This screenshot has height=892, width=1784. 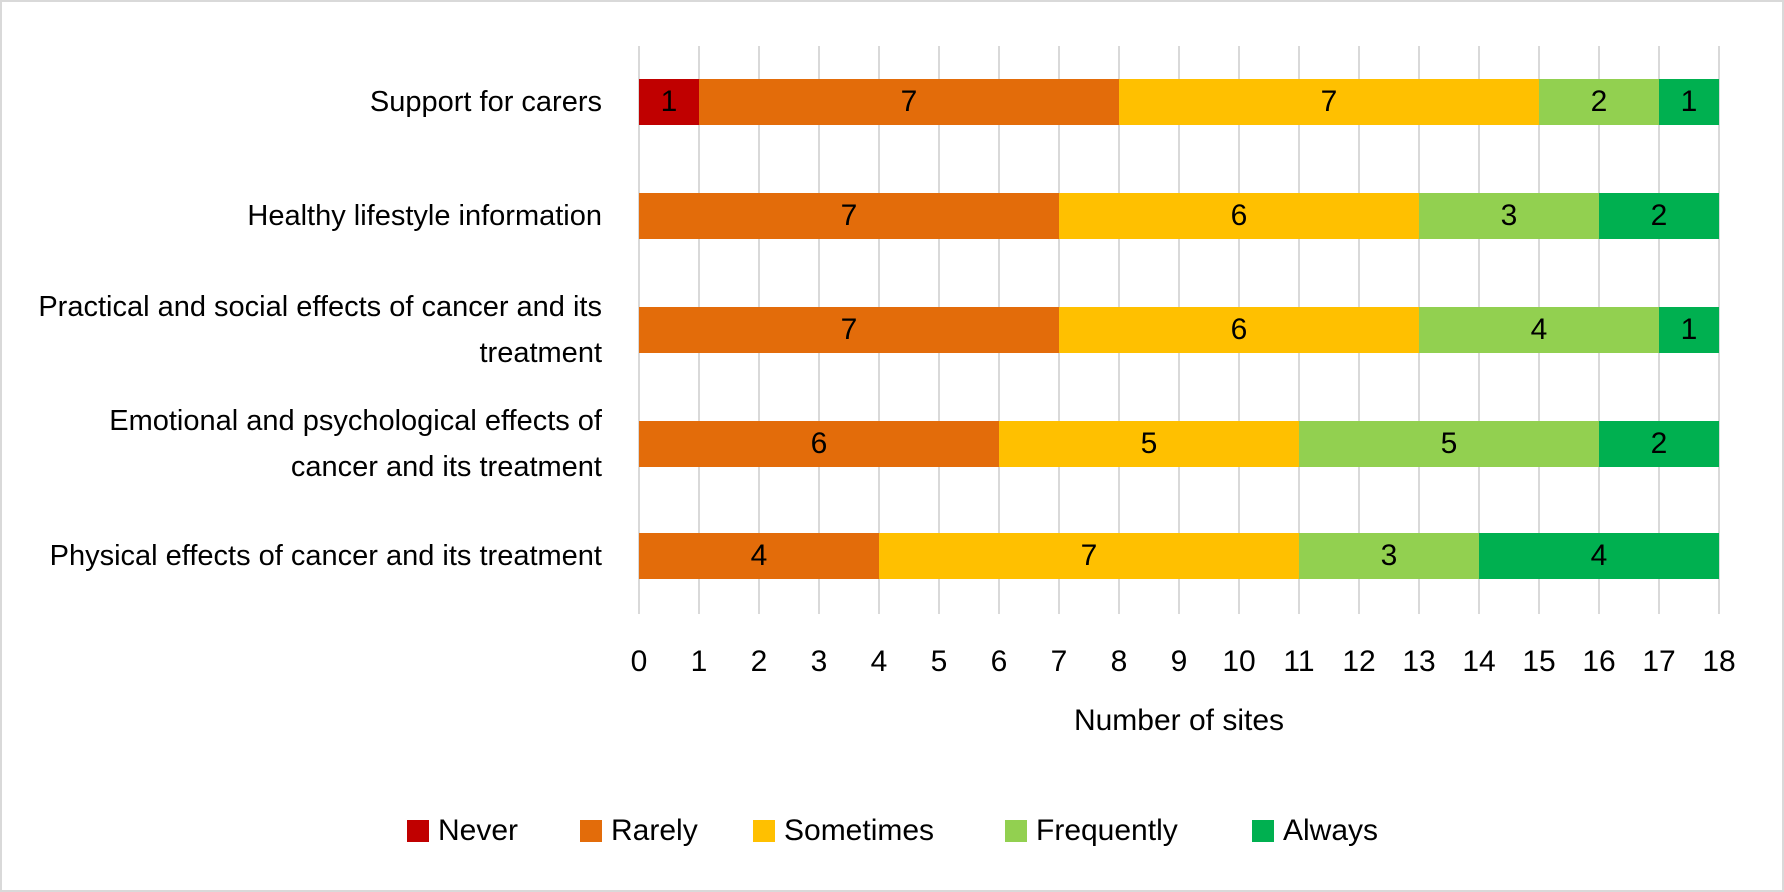 I want to click on legend-label: Rarely, so click(x=654, y=830).